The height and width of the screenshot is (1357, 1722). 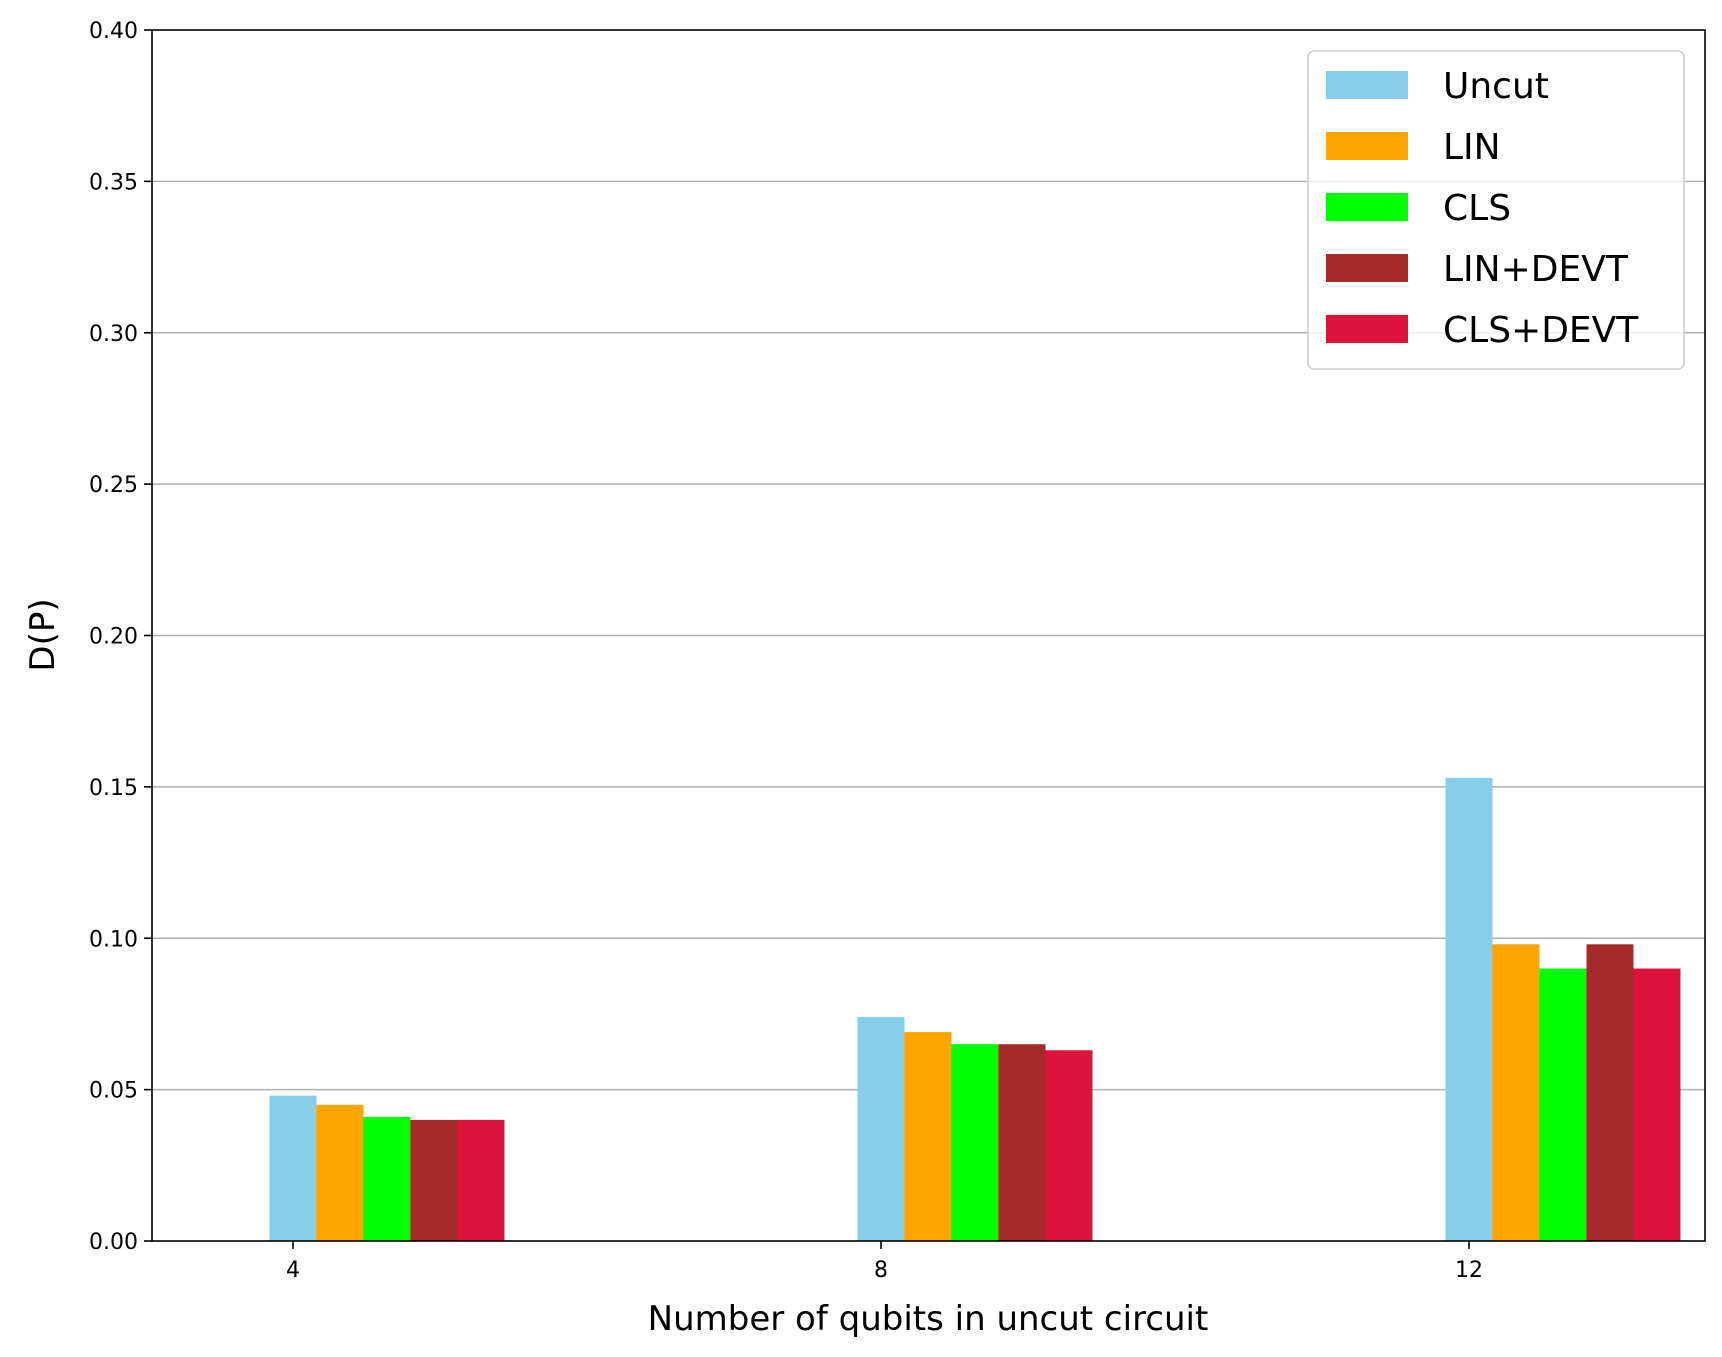 I want to click on y-tick-label: 0.10, so click(x=113, y=939).